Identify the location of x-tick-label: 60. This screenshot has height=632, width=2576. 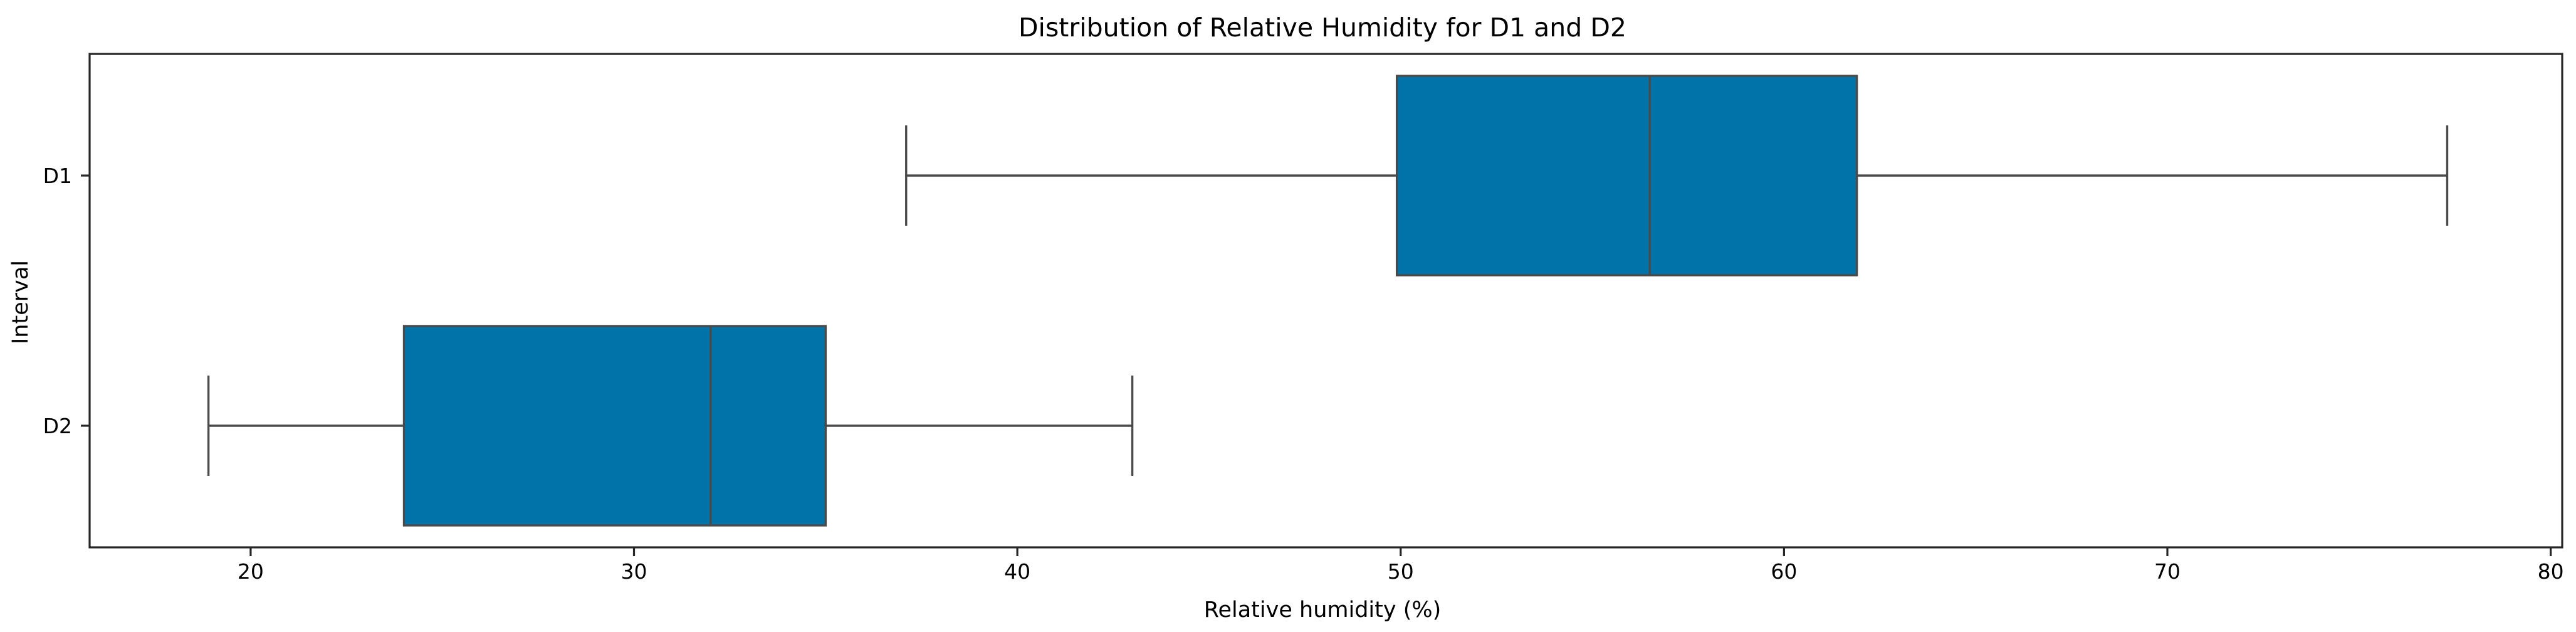
(1784, 571).